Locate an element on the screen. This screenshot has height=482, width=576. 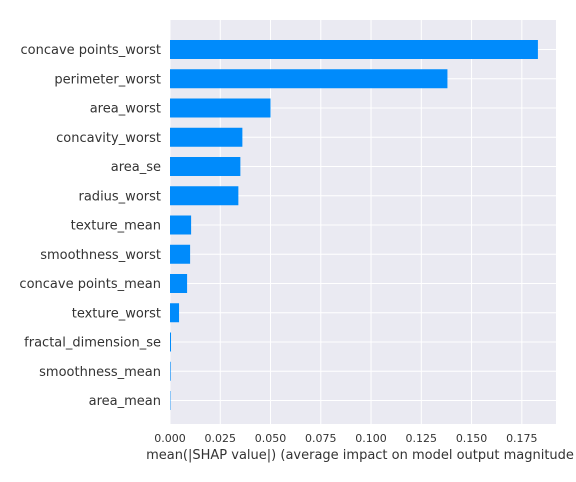
y-tick-label: perimeter_worst is located at coordinates (107, 79).